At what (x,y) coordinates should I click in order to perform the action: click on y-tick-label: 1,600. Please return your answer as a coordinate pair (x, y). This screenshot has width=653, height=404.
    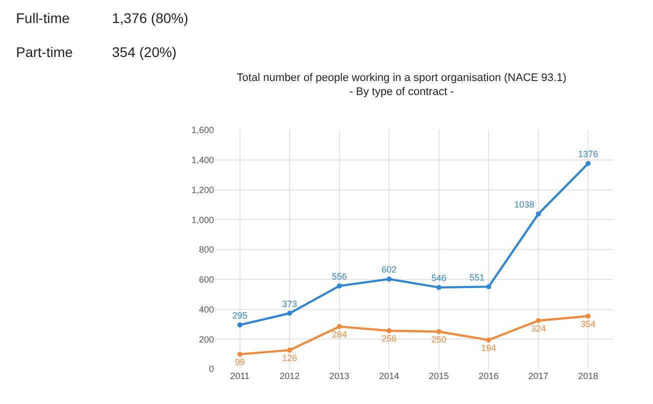
    Looking at the image, I should click on (202, 130).